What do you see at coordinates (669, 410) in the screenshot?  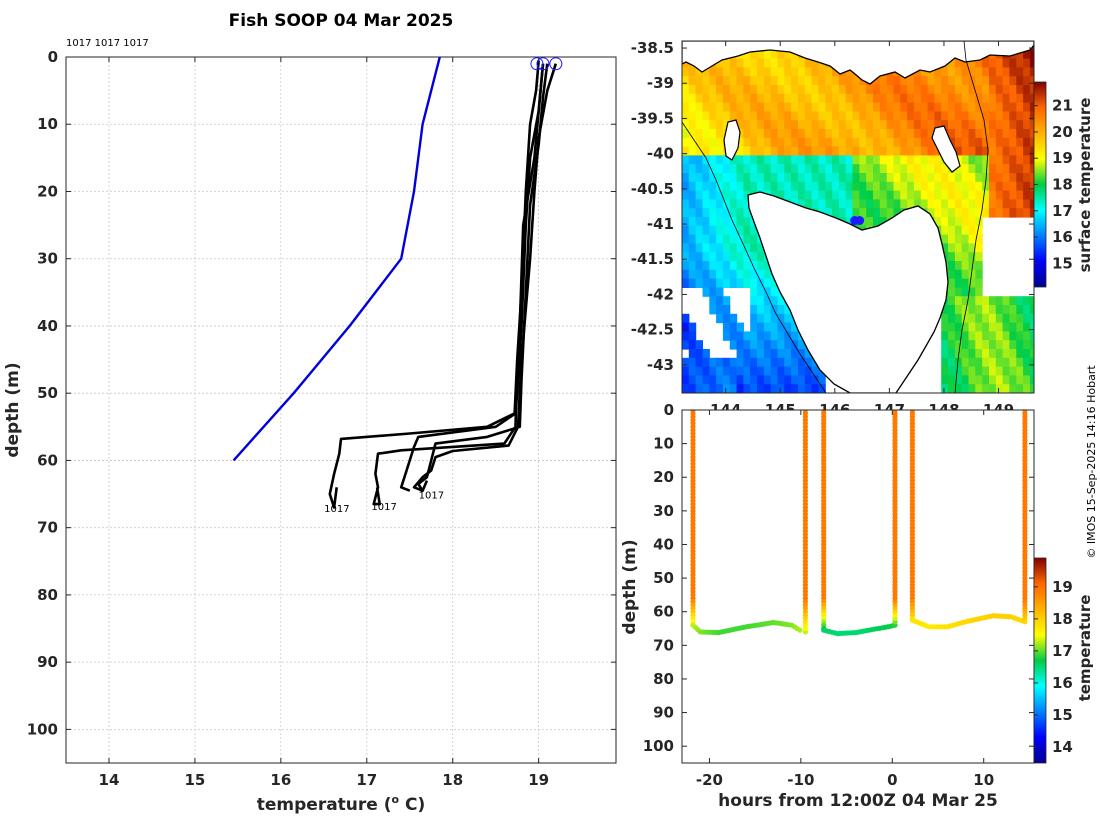 I see `right-y-tick-label: 0` at bounding box center [669, 410].